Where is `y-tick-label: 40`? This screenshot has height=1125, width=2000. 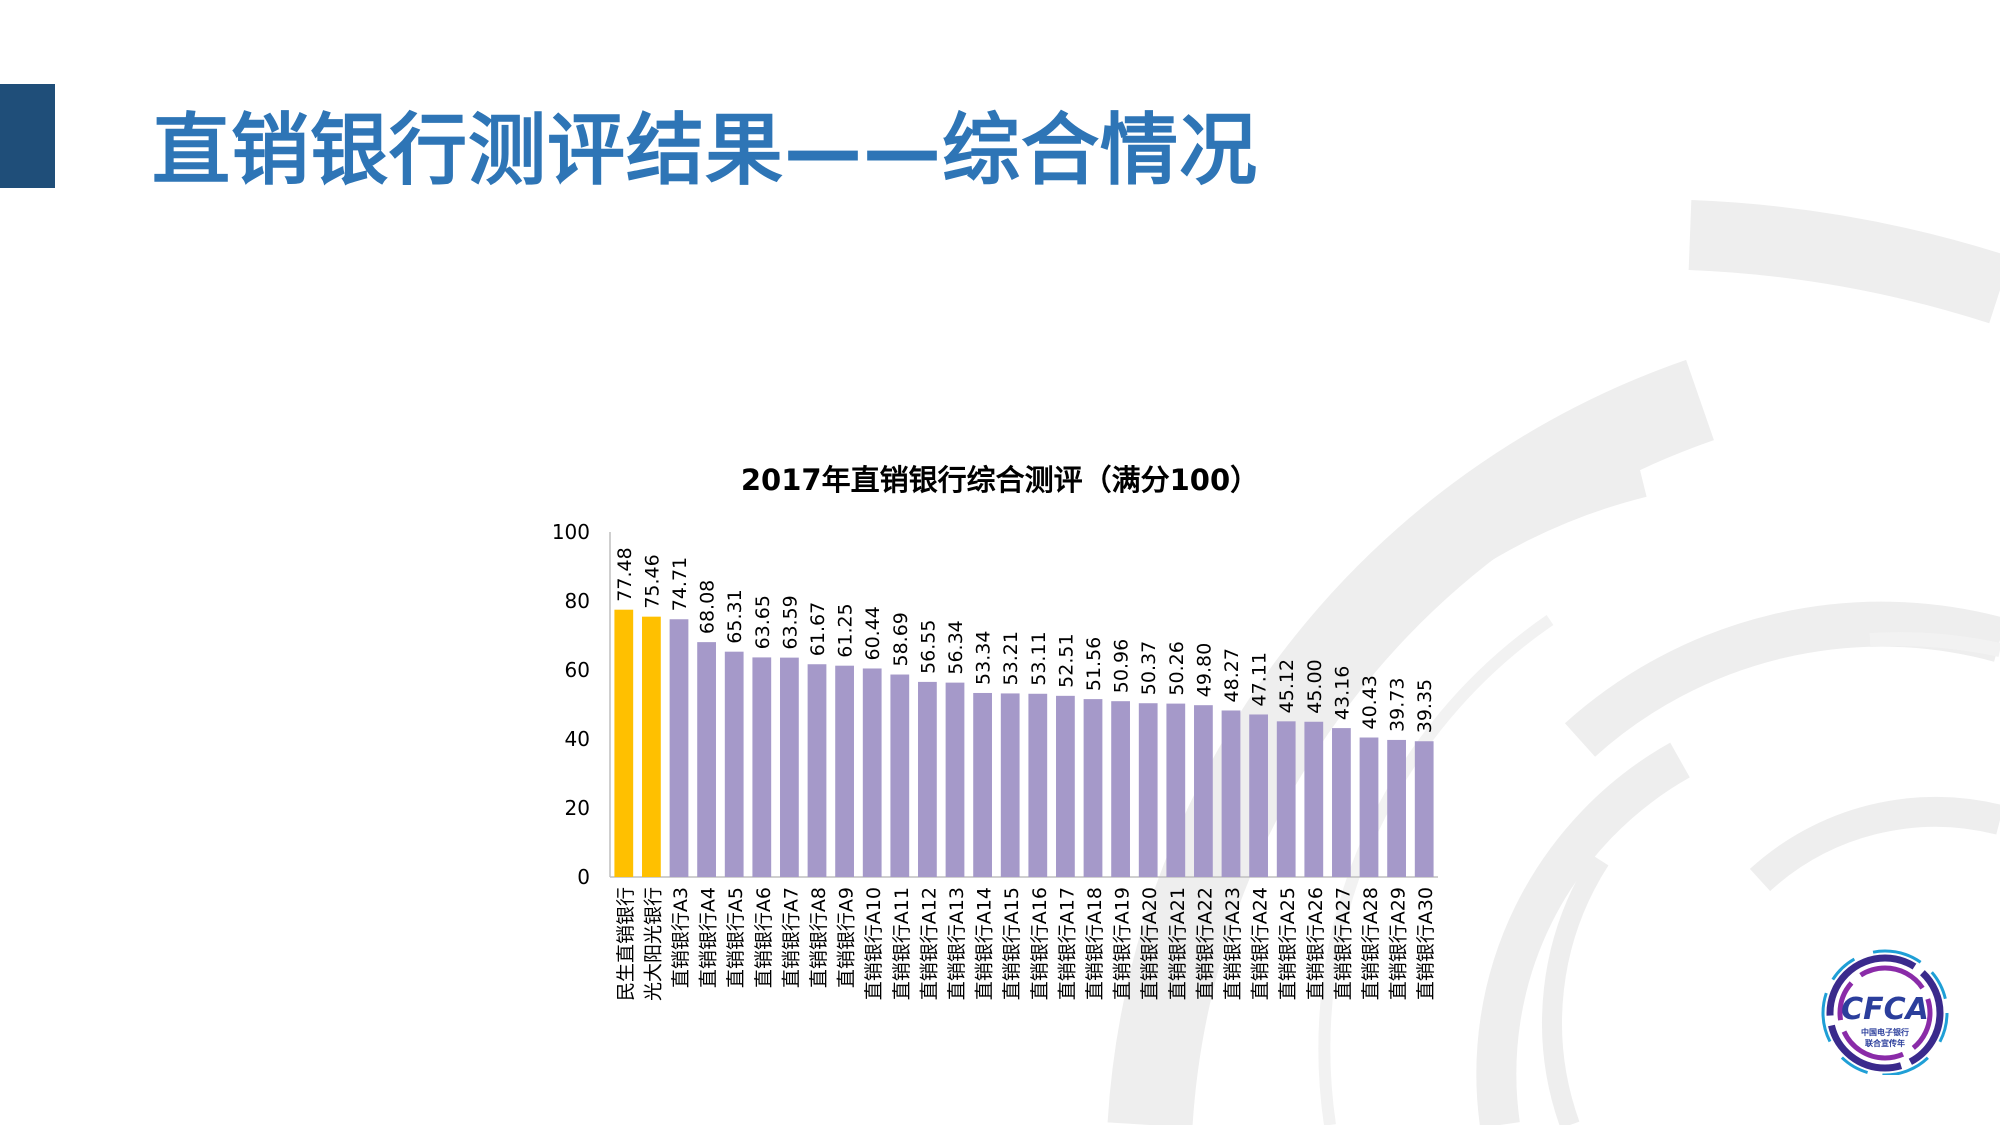
y-tick-label: 40 is located at coordinates (577, 739).